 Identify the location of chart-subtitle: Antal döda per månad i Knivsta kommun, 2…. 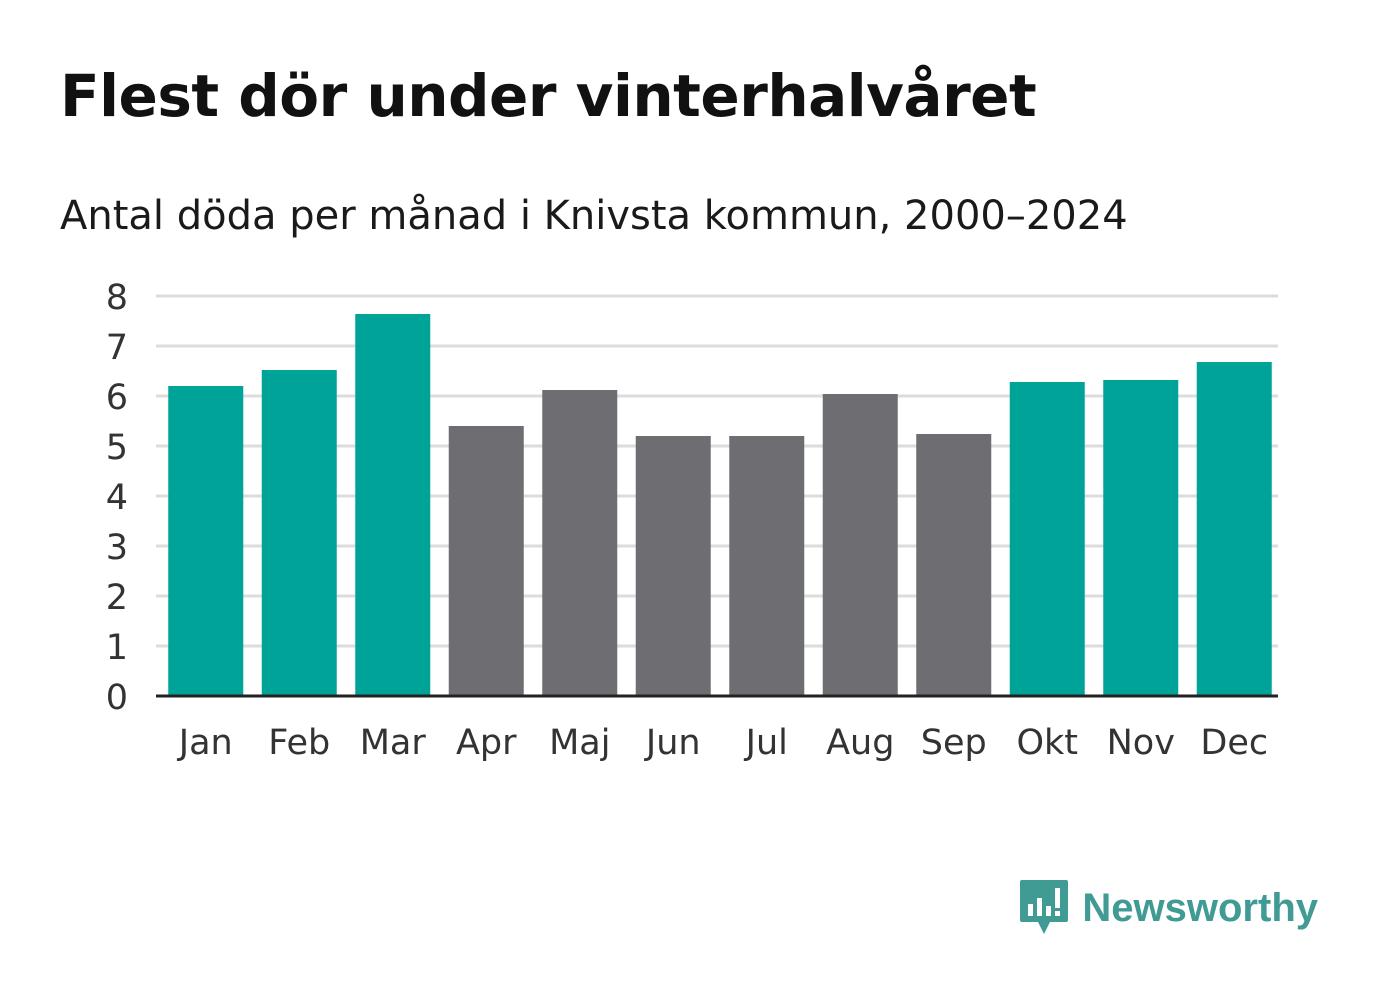
(594, 216).